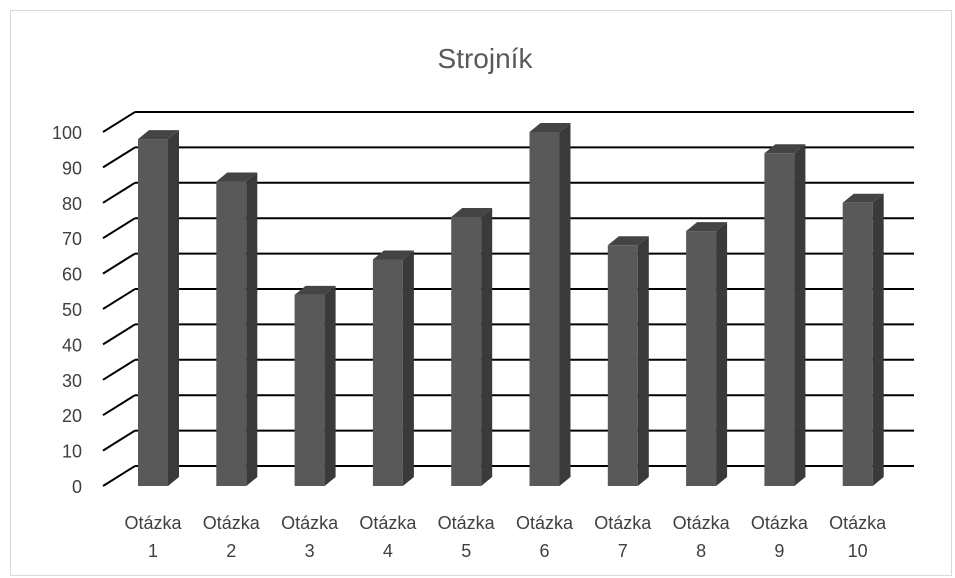  Describe the element at coordinates (466, 551) in the screenshot. I see `x-tick-label: 5` at that location.